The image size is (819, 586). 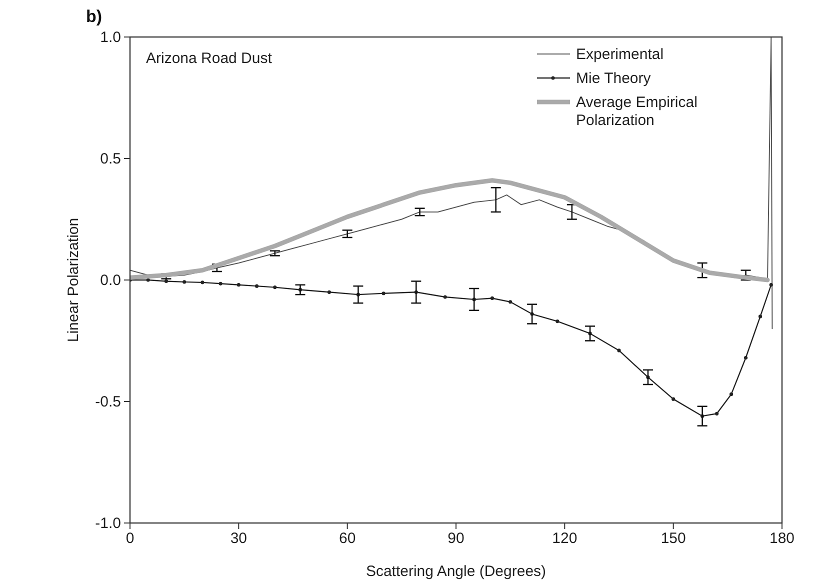 I want to click on x-tick-label: 150, so click(x=673, y=538).